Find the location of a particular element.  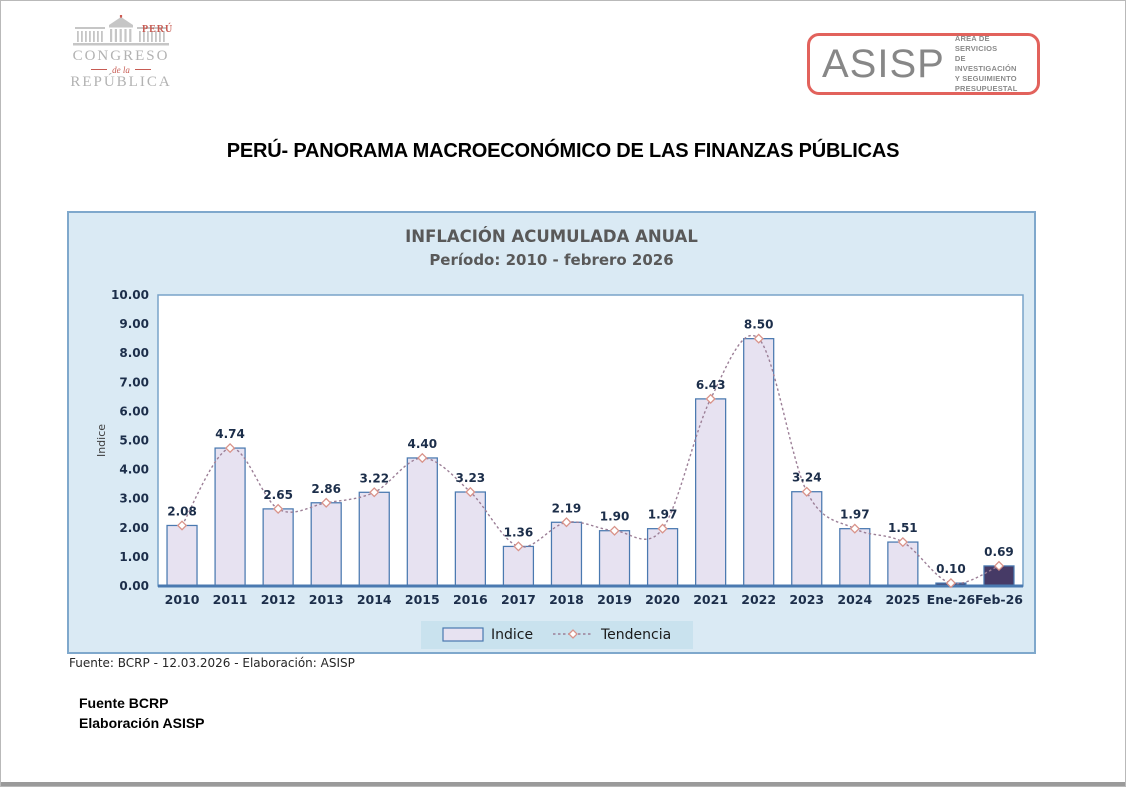

y-tick-label: 8.00 is located at coordinates (134, 353).